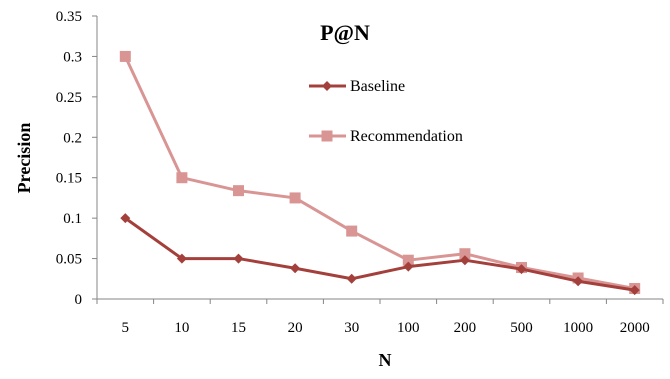 Image resolution: width=670 pixels, height=379 pixels. What do you see at coordinates (635, 328) in the screenshot?
I see `x-tick-label: 2000` at bounding box center [635, 328].